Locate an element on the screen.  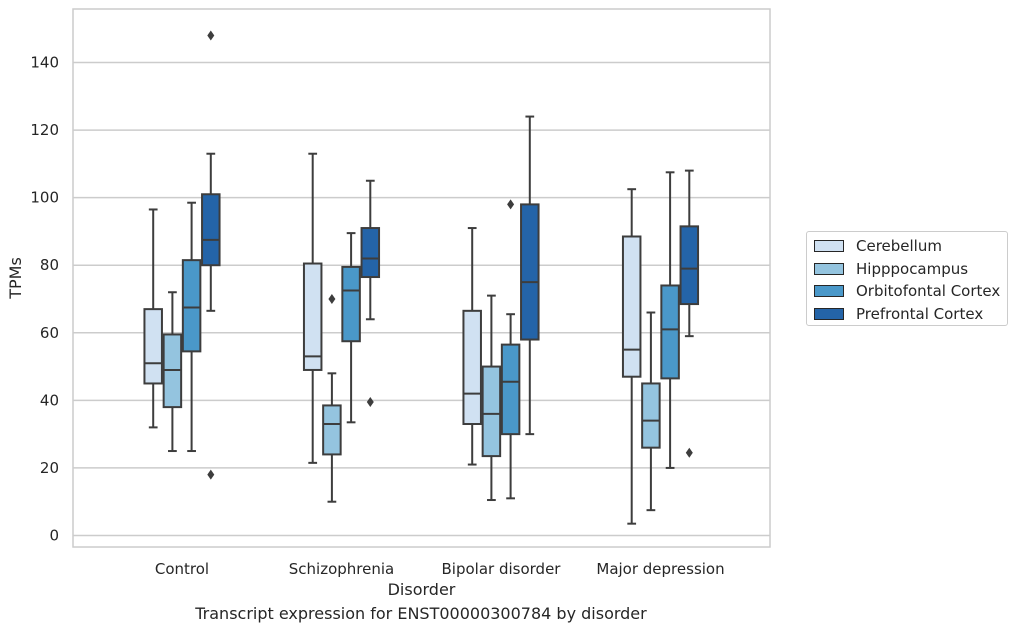
y-tick-label: 100 is located at coordinates (44, 198).